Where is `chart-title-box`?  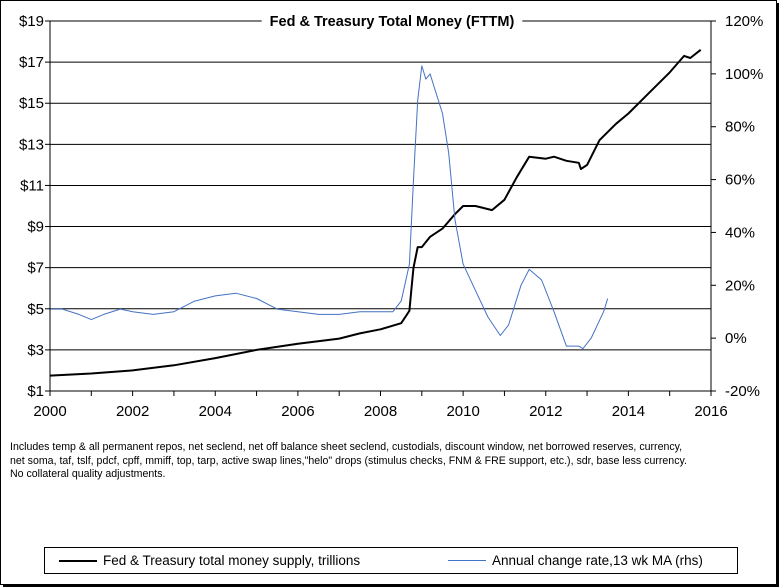 chart-title-box is located at coordinates (392, 21).